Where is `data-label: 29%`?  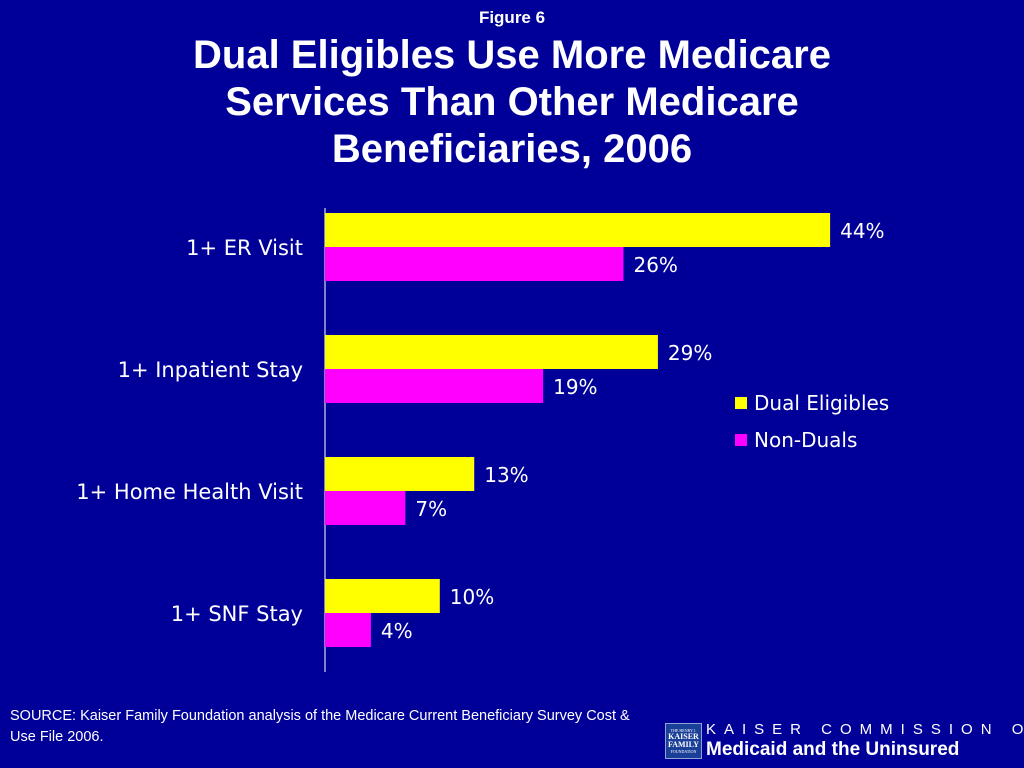
data-label: 29% is located at coordinates (690, 353).